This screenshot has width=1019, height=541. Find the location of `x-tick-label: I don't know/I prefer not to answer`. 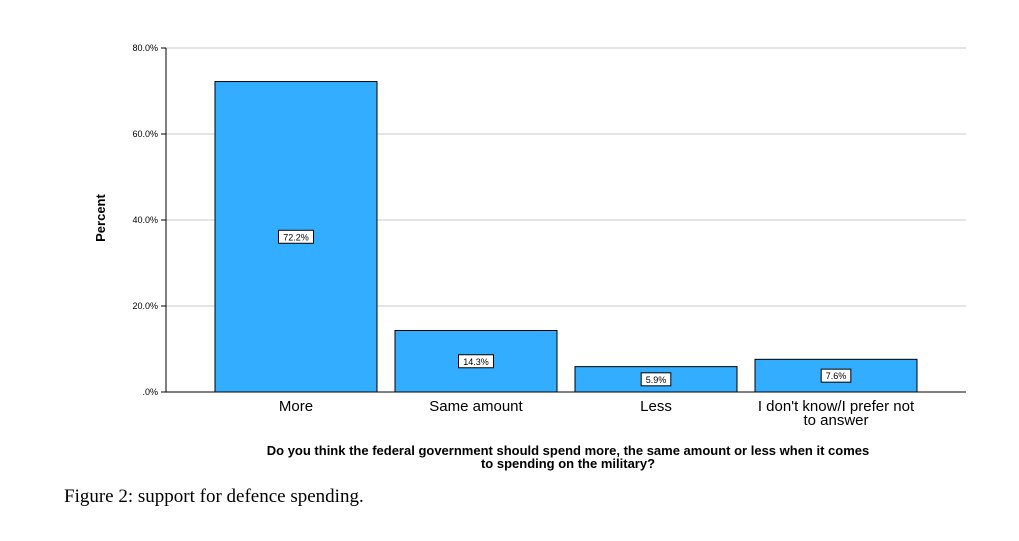

x-tick-label: I don't know/I prefer not to answer is located at coordinates (836, 413).